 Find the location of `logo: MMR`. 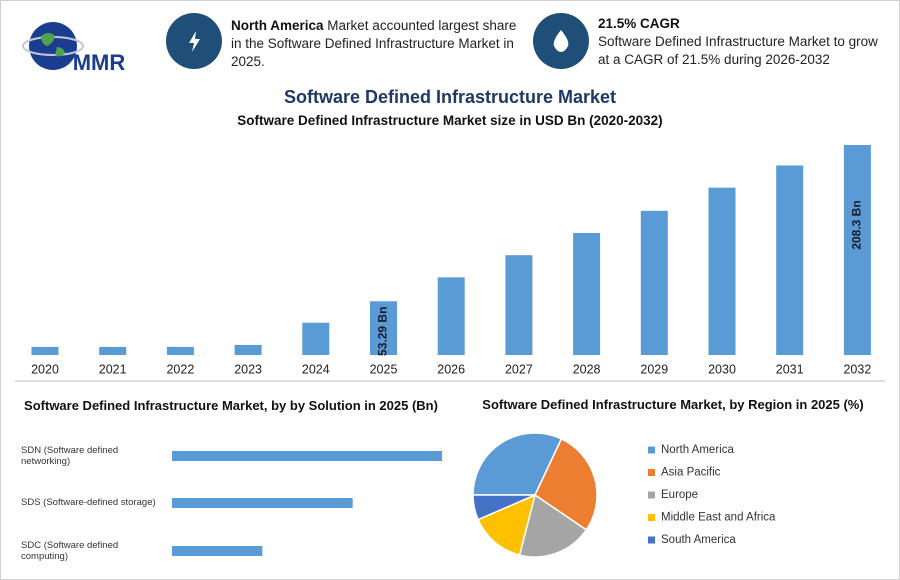

logo: MMR is located at coordinates (74, 48).